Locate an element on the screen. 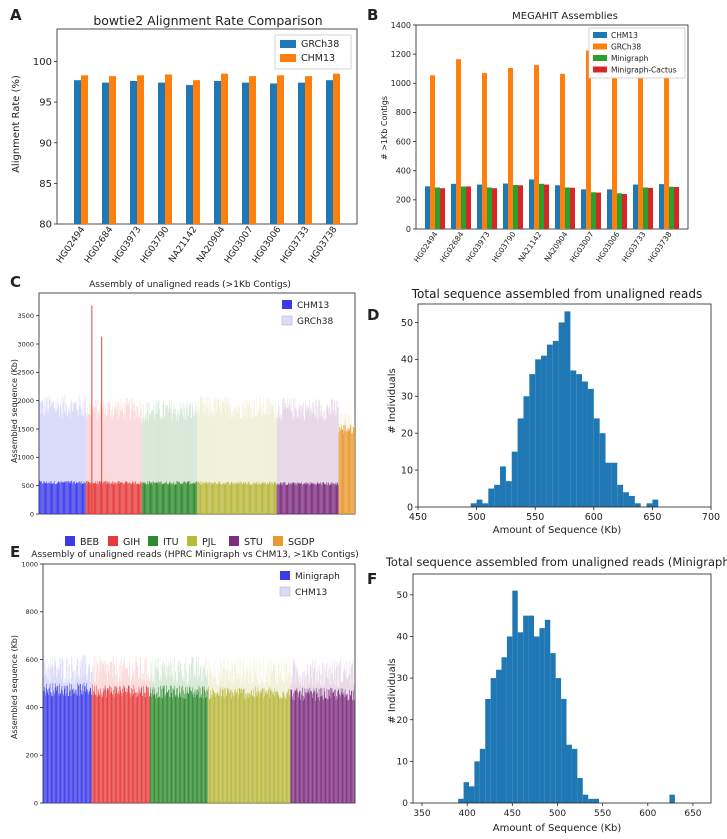  population-label-beb: BEB is located at coordinates (89, 542).